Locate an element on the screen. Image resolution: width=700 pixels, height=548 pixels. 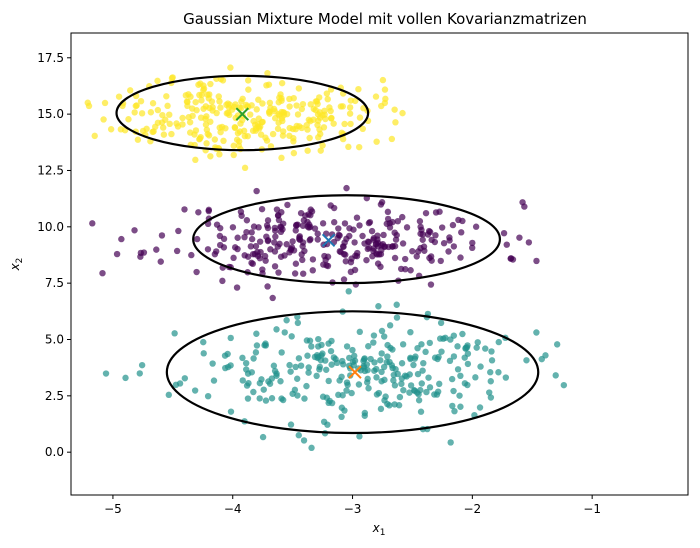
y-tick-label: 17.5 is located at coordinates (50, 58).